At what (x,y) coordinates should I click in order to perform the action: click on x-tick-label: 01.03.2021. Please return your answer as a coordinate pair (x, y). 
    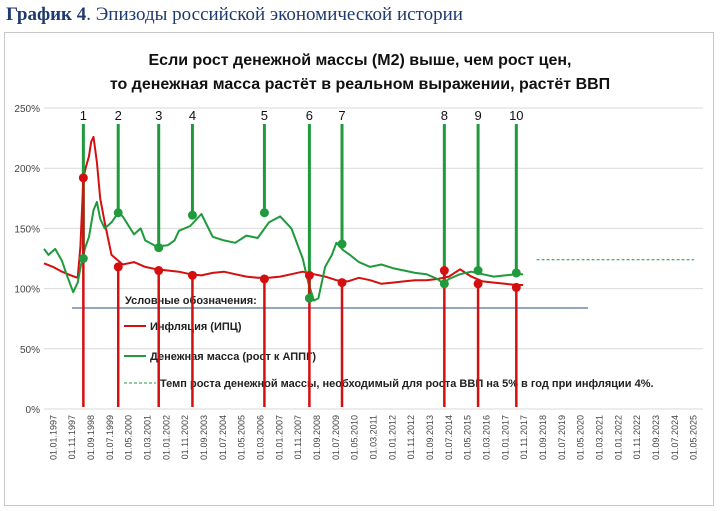
    Looking at the image, I should click on (599, 437).